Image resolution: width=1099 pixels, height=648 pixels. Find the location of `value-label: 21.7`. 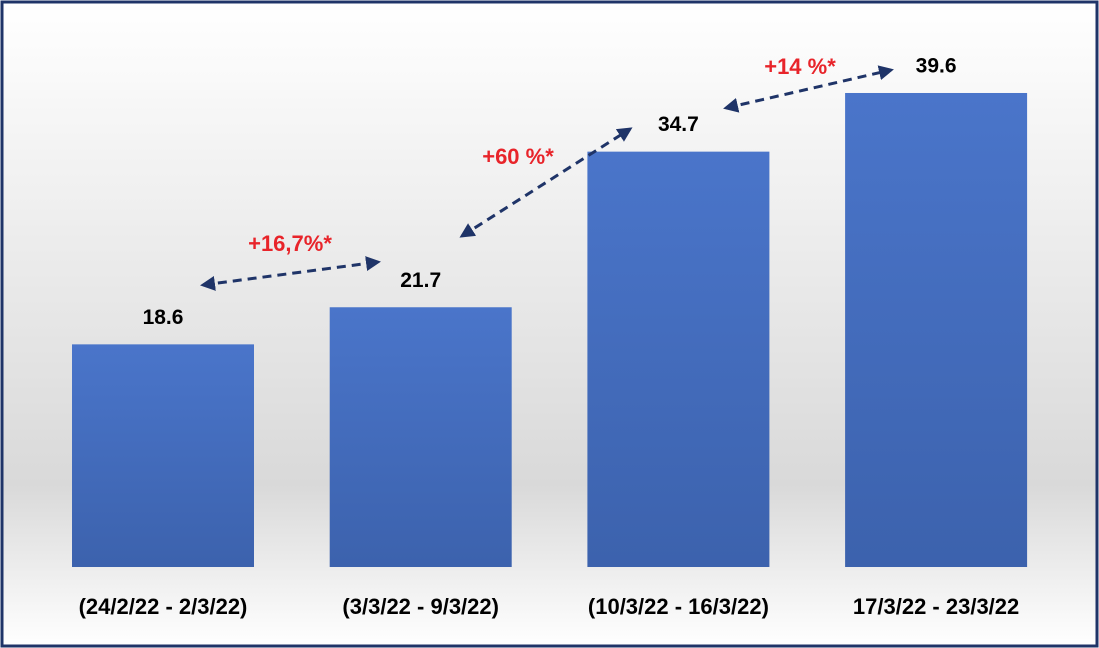

value-label: 21.7 is located at coordinates (420, 280).